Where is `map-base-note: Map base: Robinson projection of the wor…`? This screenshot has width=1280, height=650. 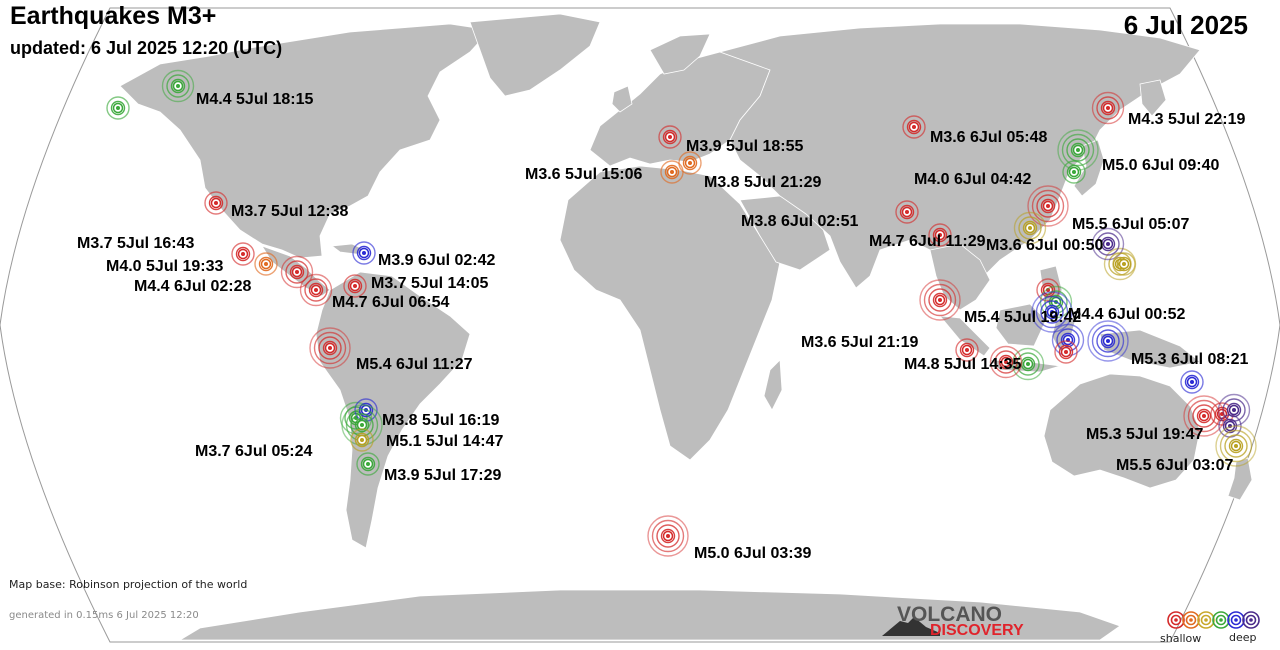 map-base-note: Map base: Robinson projection of the wor… is located at coordinates (128, 584).